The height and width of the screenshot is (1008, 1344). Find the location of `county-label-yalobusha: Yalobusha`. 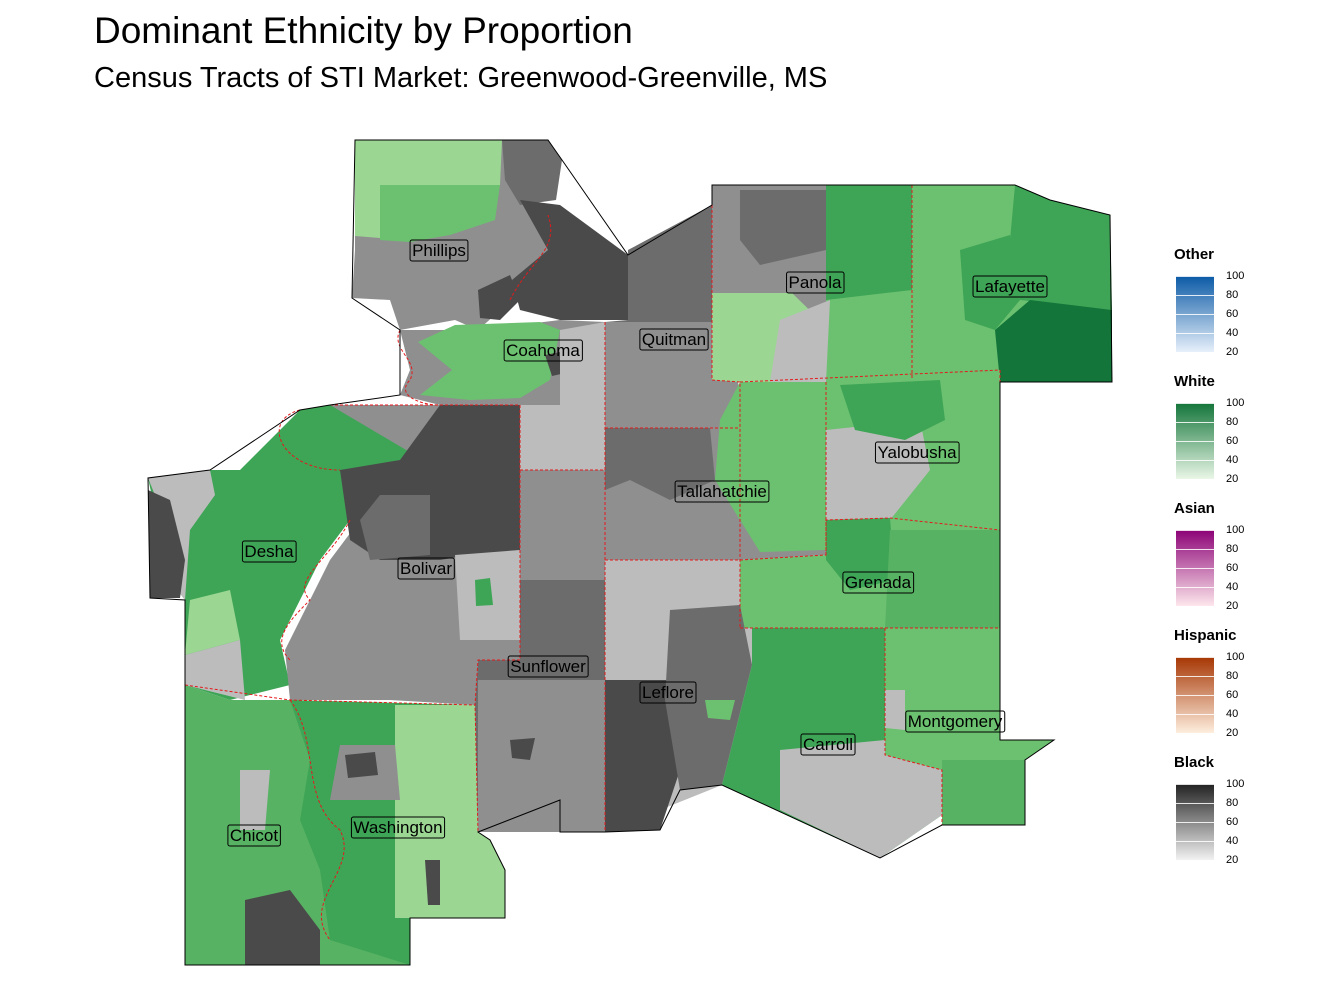

county-label-yalobusha: Yalobusha is located at coordinates (917, 452).